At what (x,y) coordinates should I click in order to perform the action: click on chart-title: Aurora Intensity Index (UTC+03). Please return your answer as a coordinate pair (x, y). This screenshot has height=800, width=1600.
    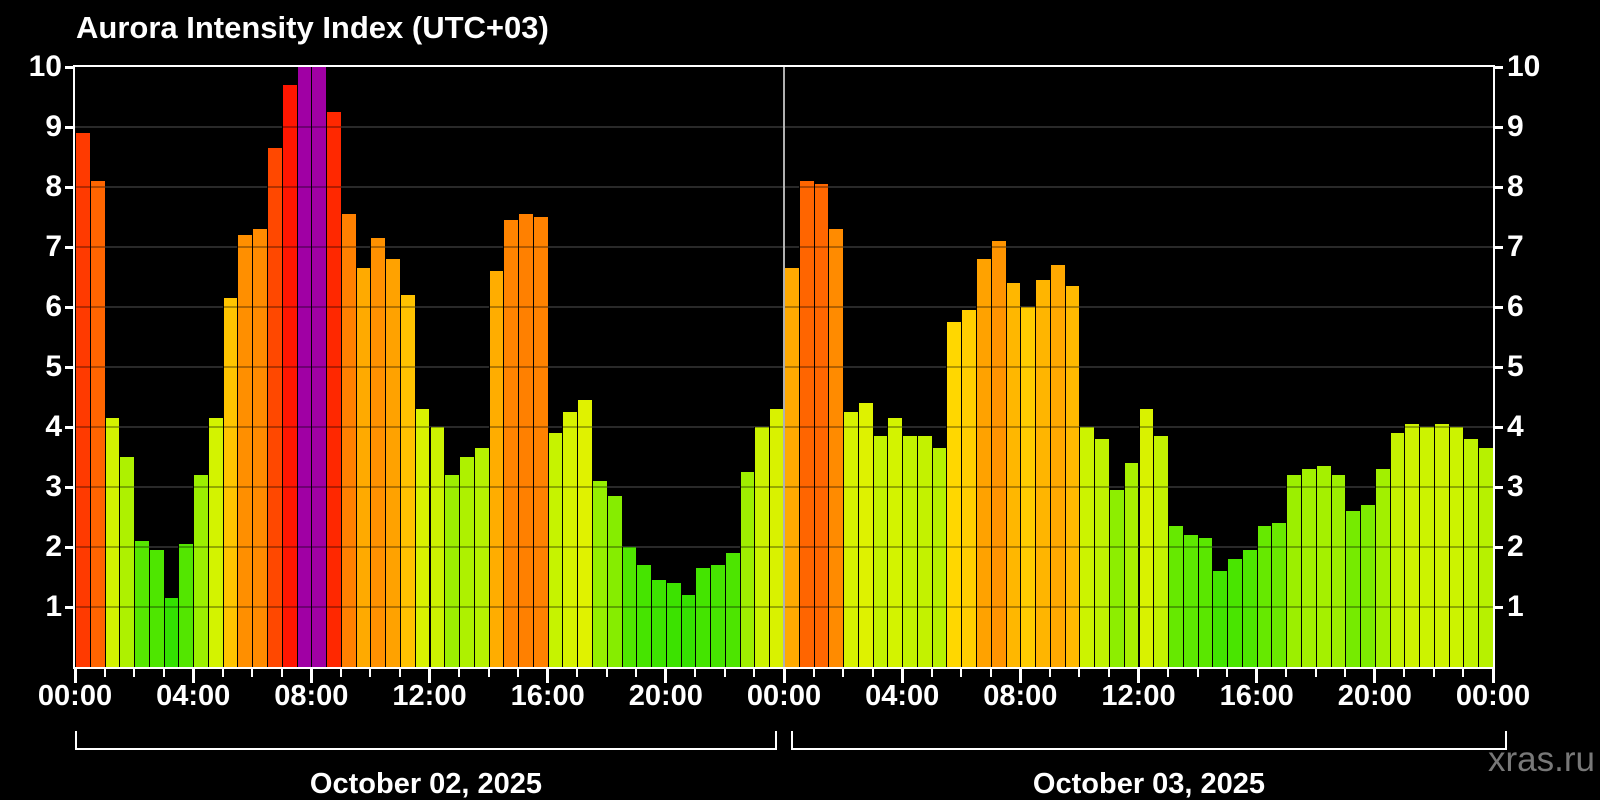
    Looking at the image, I should click on (312, 27).